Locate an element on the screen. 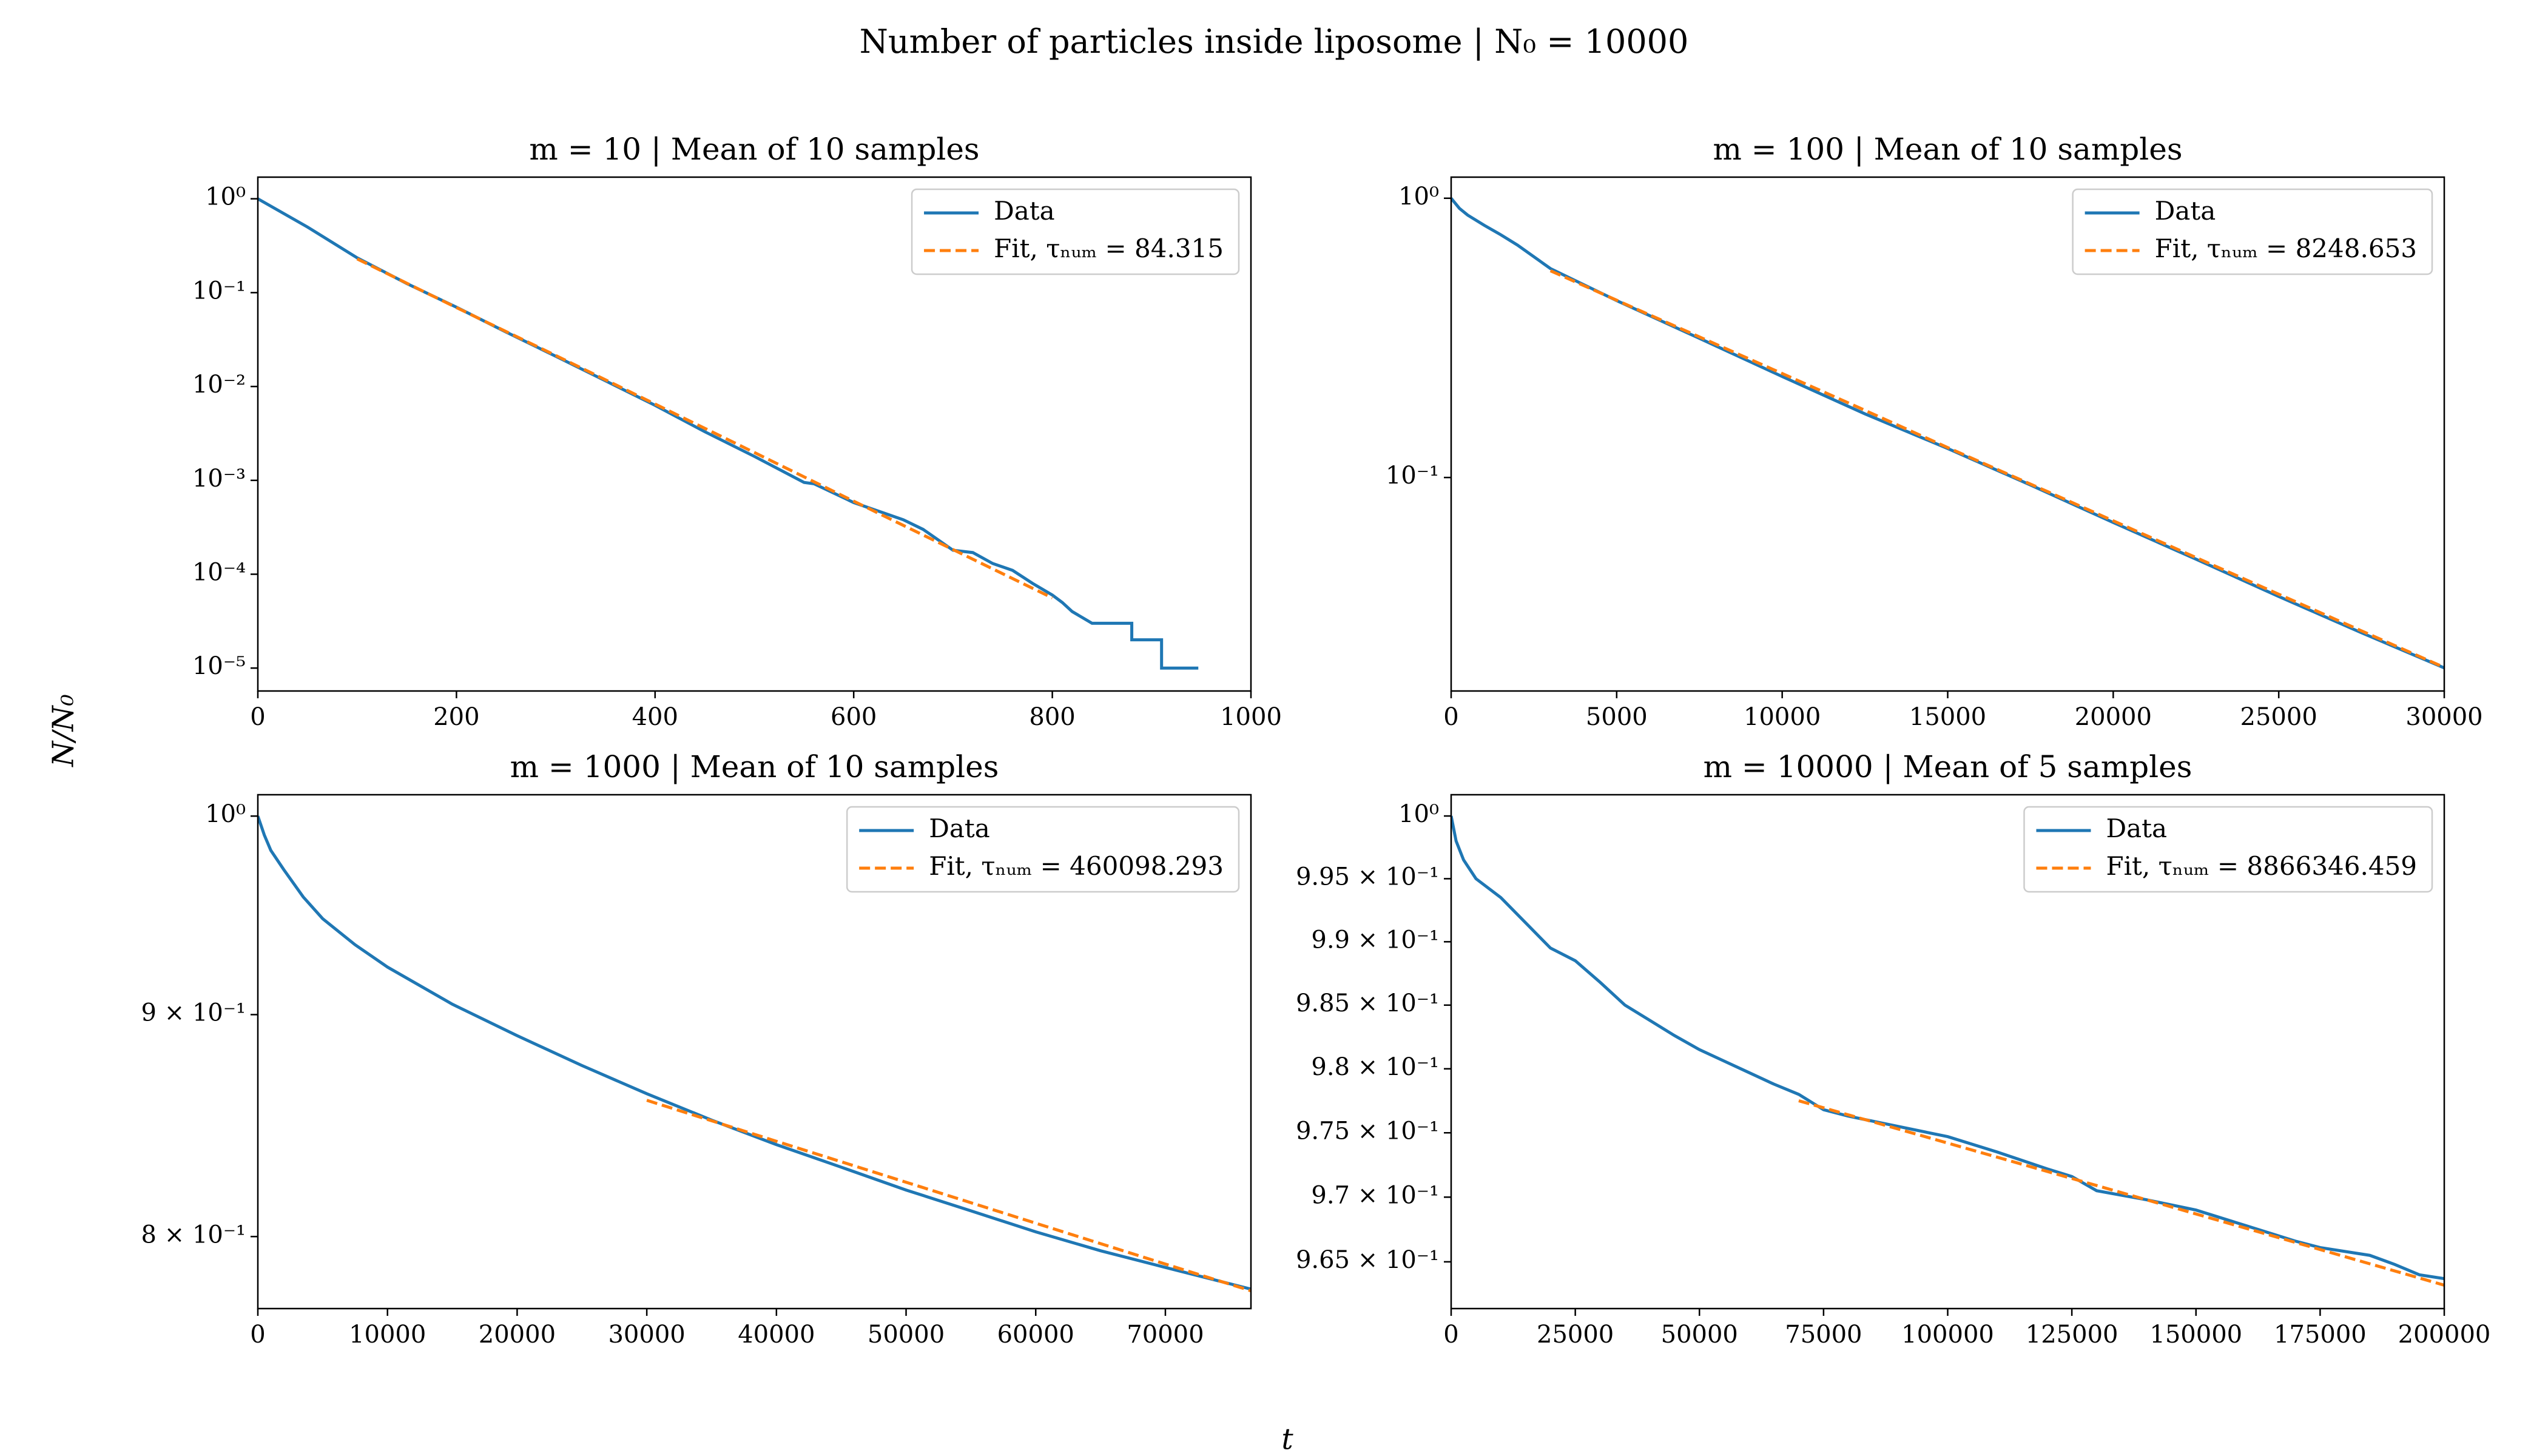 Image resolution: width=2548 pixels, height=1456 pixels. x-tick-label: 400 is located at coordinates (655, 717).